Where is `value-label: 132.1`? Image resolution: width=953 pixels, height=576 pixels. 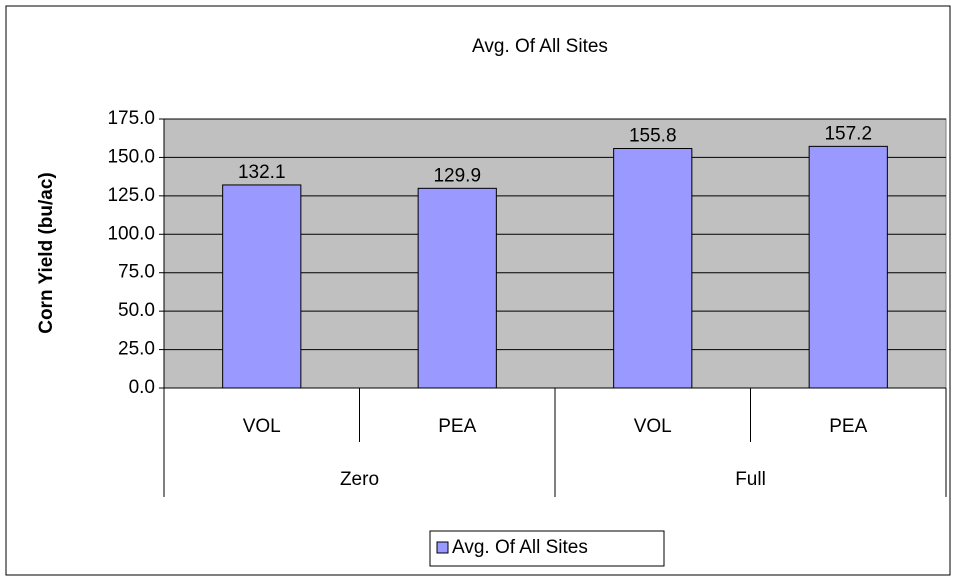
value-label: 132.1 is located at coordinates (262, 172).